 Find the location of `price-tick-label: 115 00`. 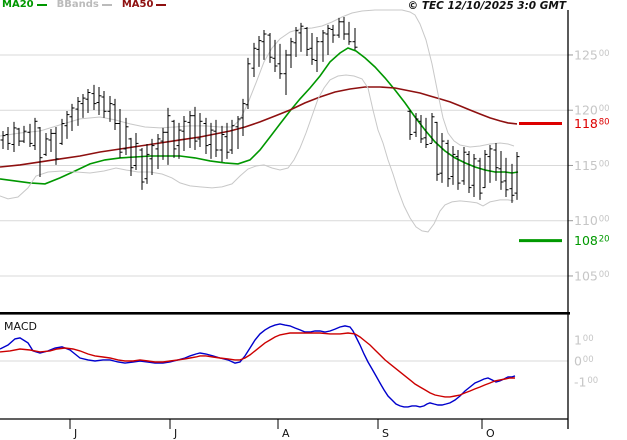

price-tick-label: 115 00 is located at coordinates (592, 165).